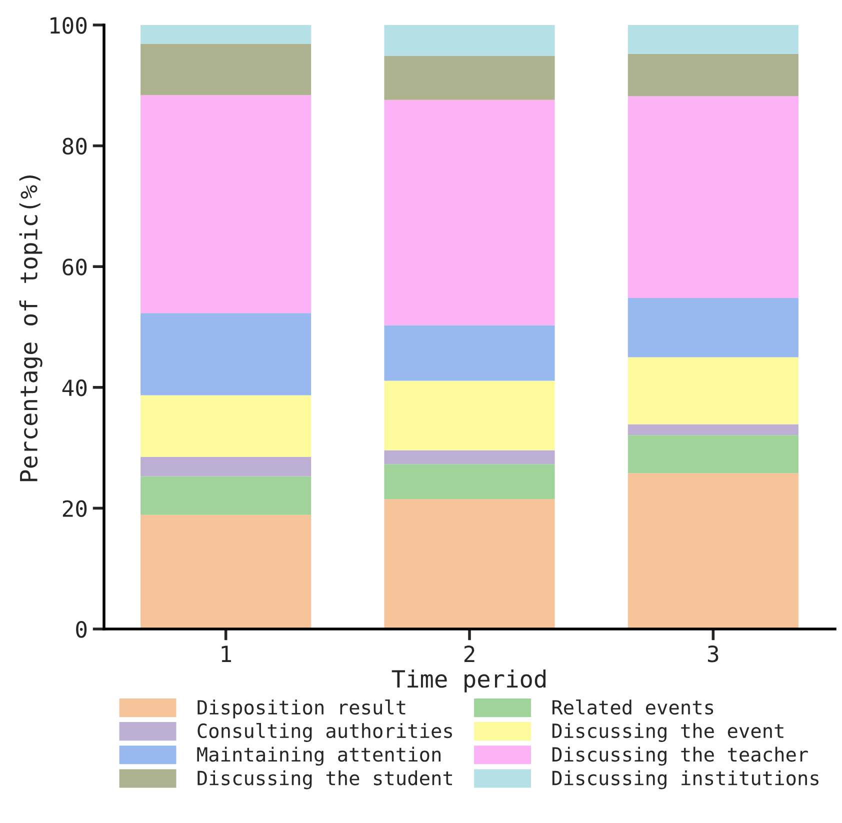  What do you see at coordinates (325, 780) in the screenshot?
I see `legend-label: Discussing the student` at bounding box center [325, 780].